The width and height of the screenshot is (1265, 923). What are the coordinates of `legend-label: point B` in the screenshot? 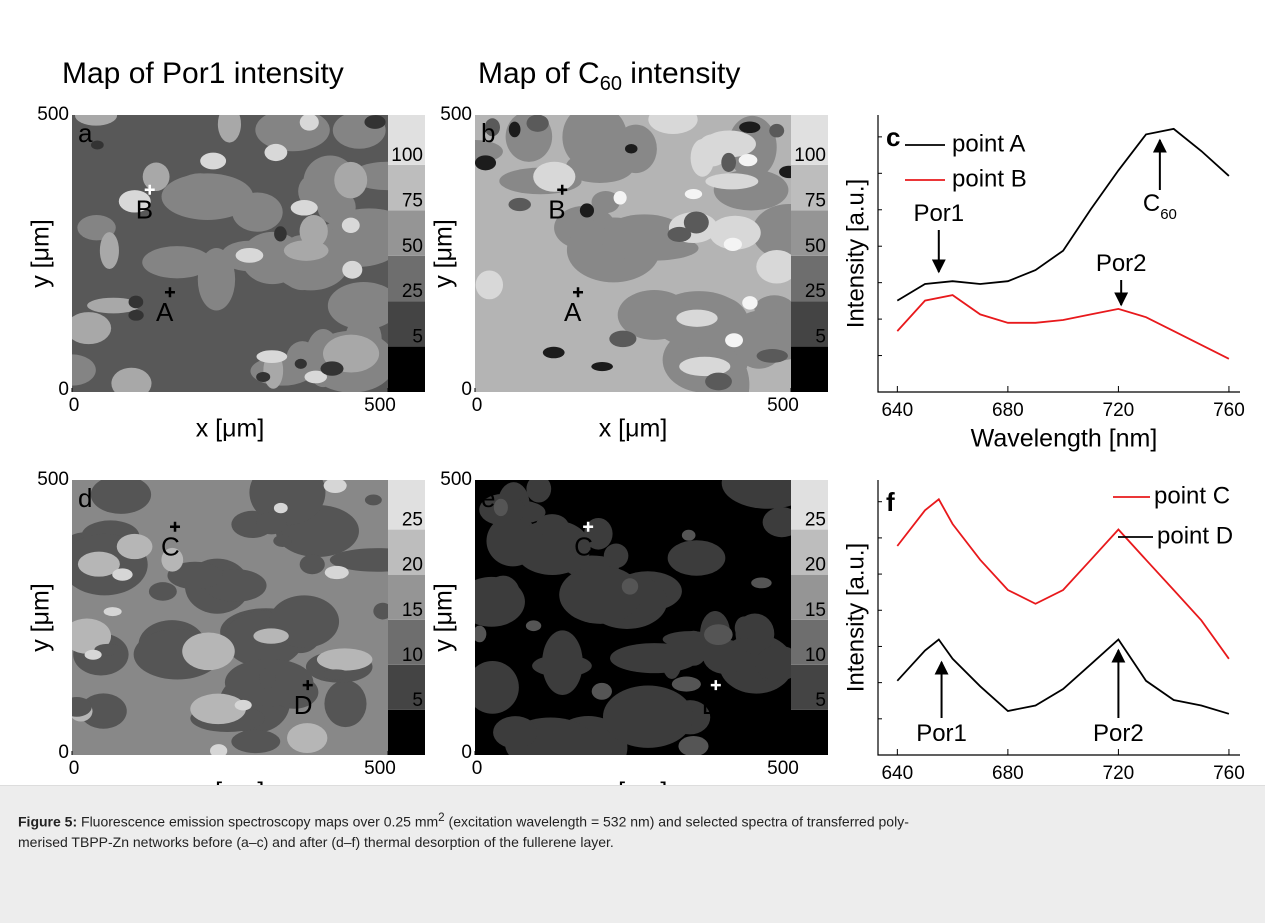 It's located at (989, 178).